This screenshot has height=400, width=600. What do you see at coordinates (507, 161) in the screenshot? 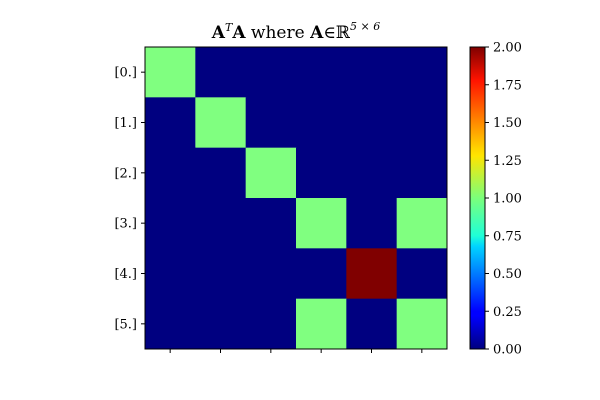
I see `colorbar-tick-label-5: 1.25` at bounding box center [507, 161].